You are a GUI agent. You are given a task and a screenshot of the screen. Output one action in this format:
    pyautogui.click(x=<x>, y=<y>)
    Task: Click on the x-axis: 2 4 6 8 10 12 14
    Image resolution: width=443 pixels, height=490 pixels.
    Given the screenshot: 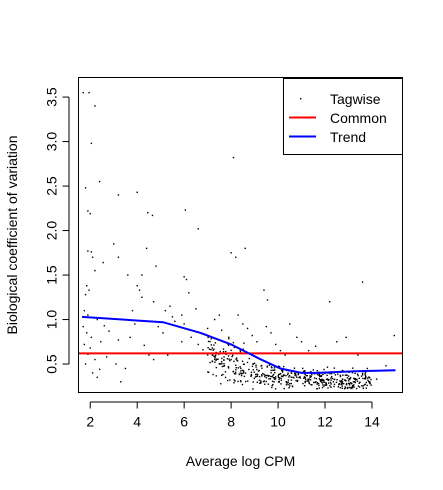 What is the action you would take?
    pyautogui.click(x=233, y=415)
    